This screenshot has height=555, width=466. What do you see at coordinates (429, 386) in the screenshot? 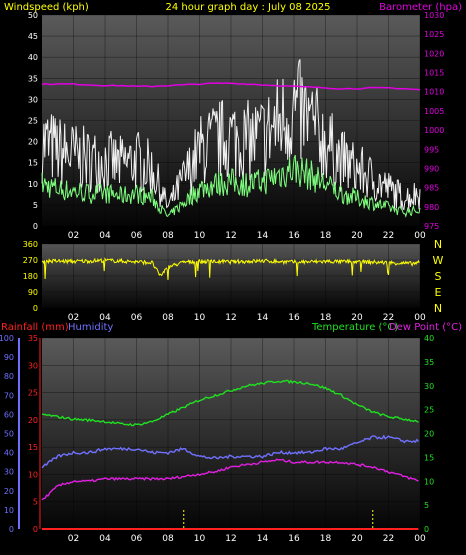
I see `temperature-y-tick-label: 30` at bounding box center [429, 386].